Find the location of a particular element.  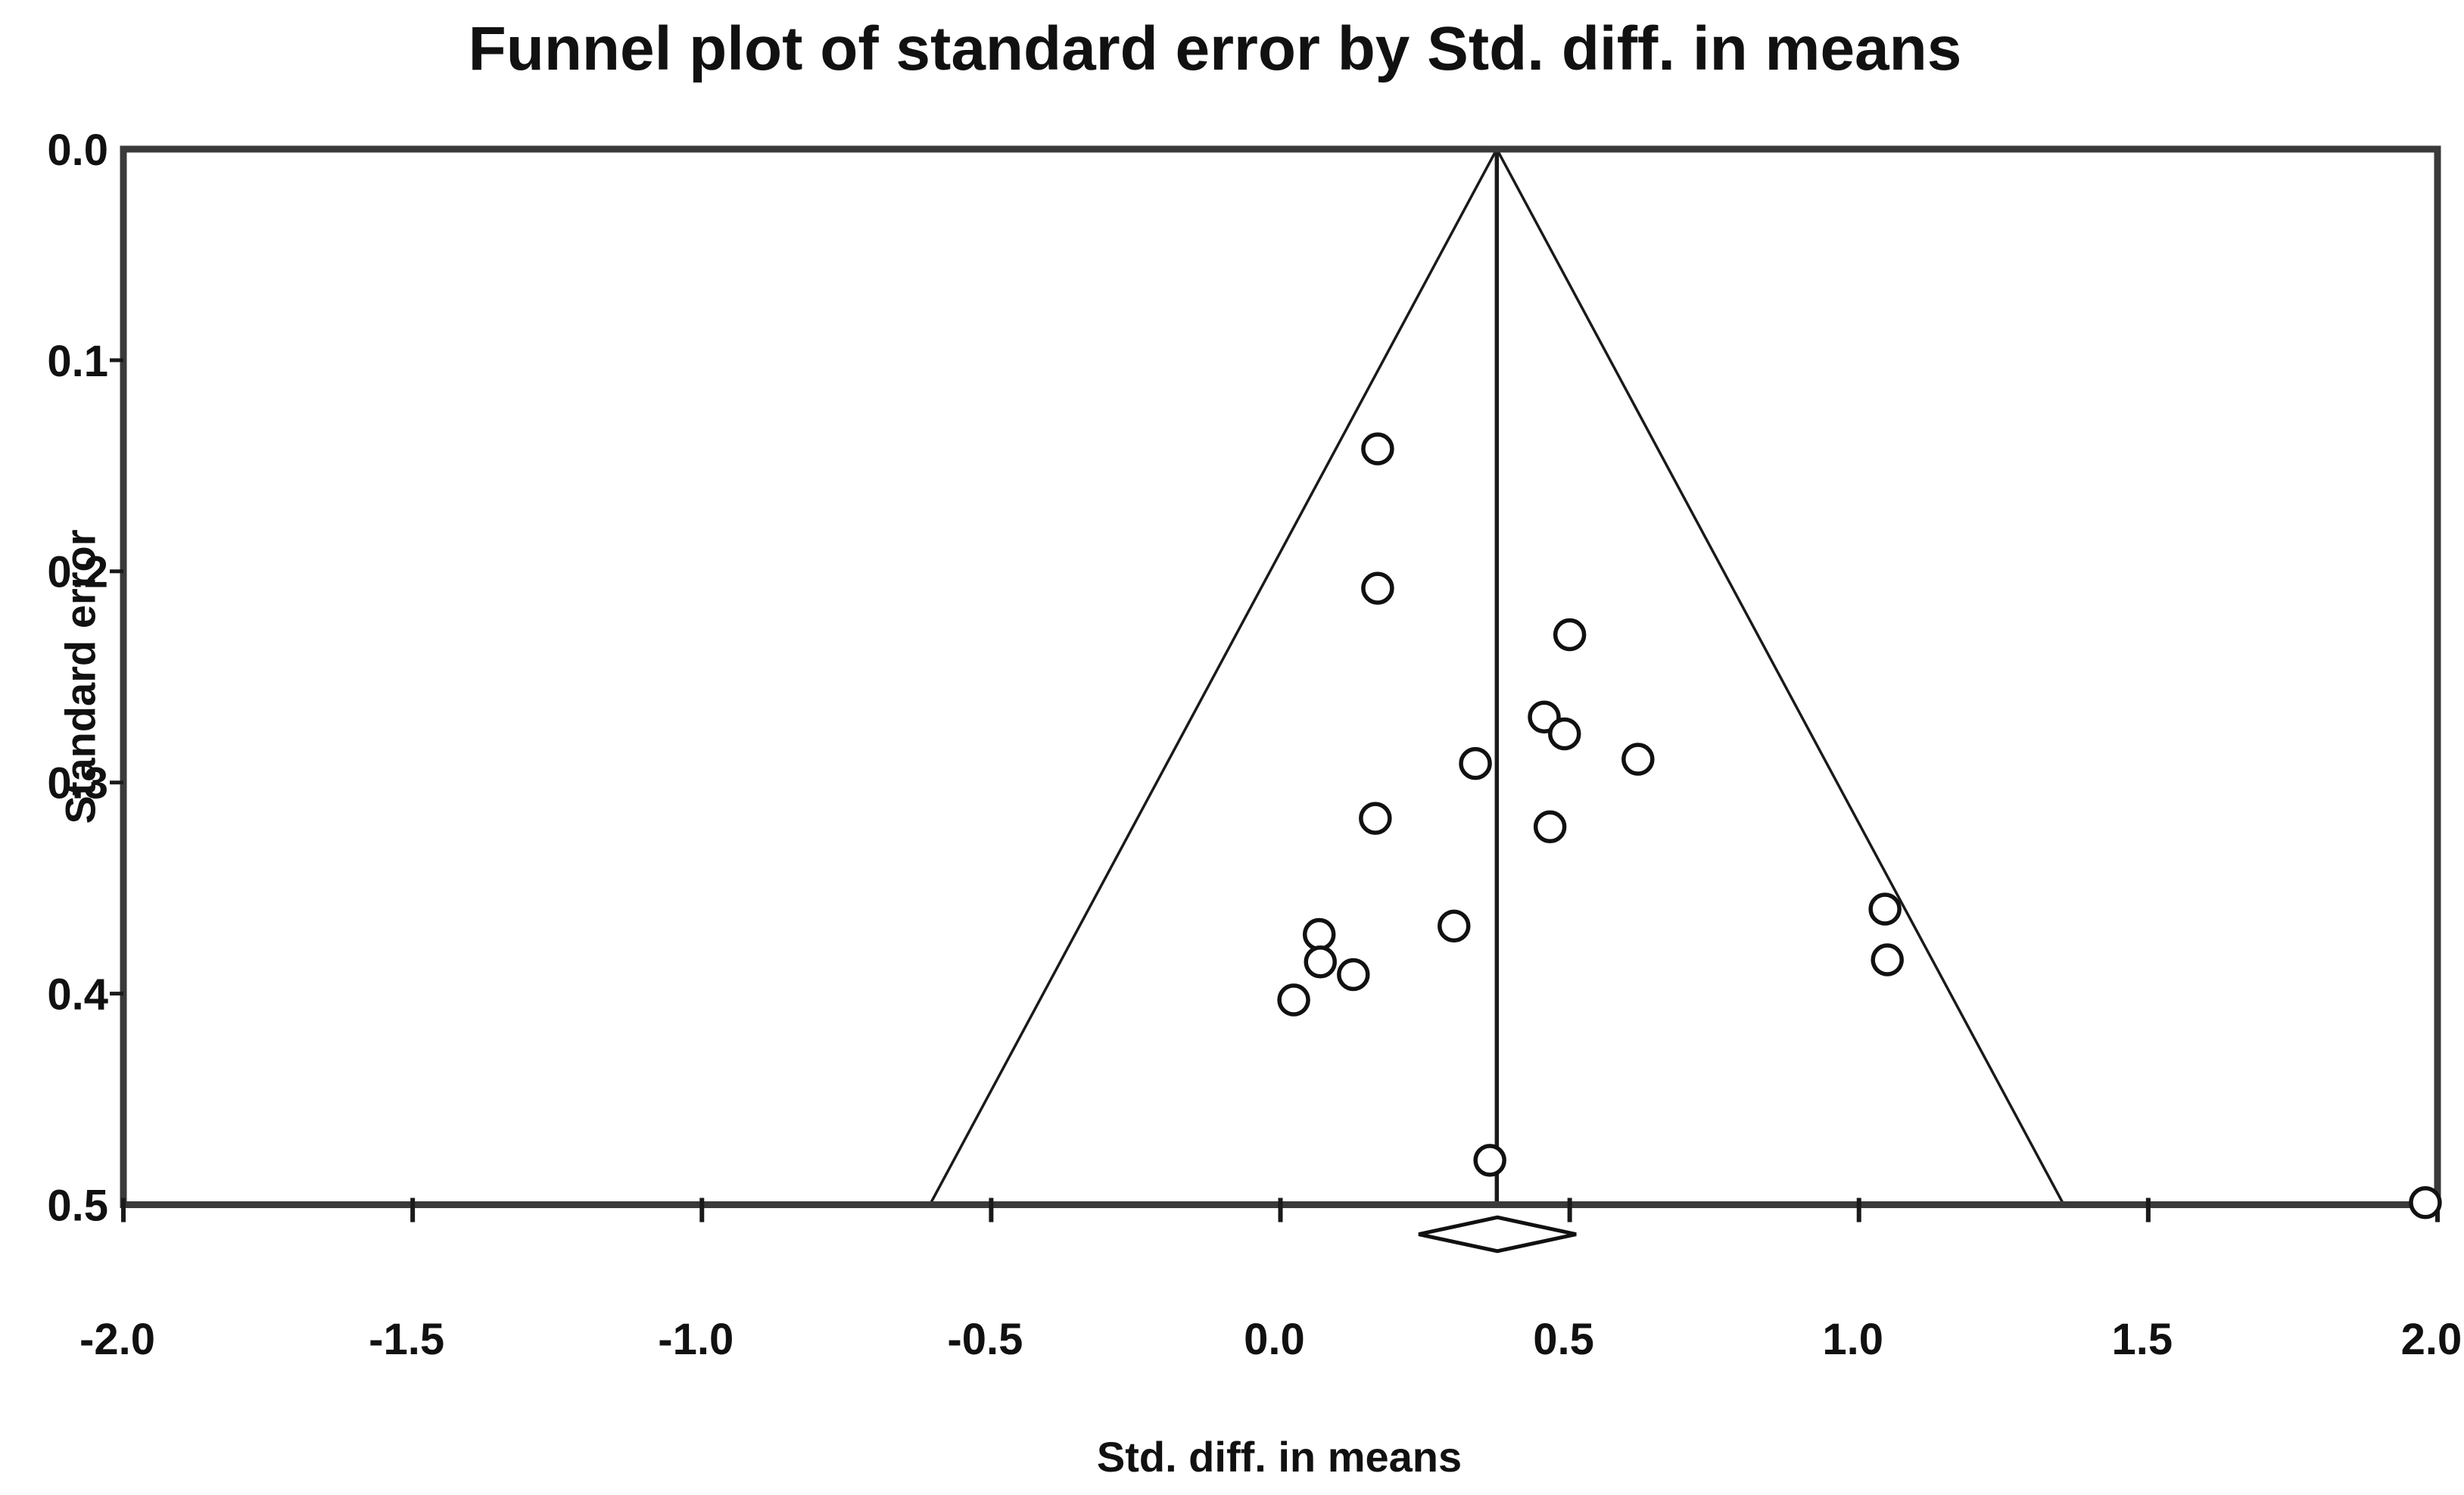

y-tick-label: 0.0 is located at coordinates (77, 150).